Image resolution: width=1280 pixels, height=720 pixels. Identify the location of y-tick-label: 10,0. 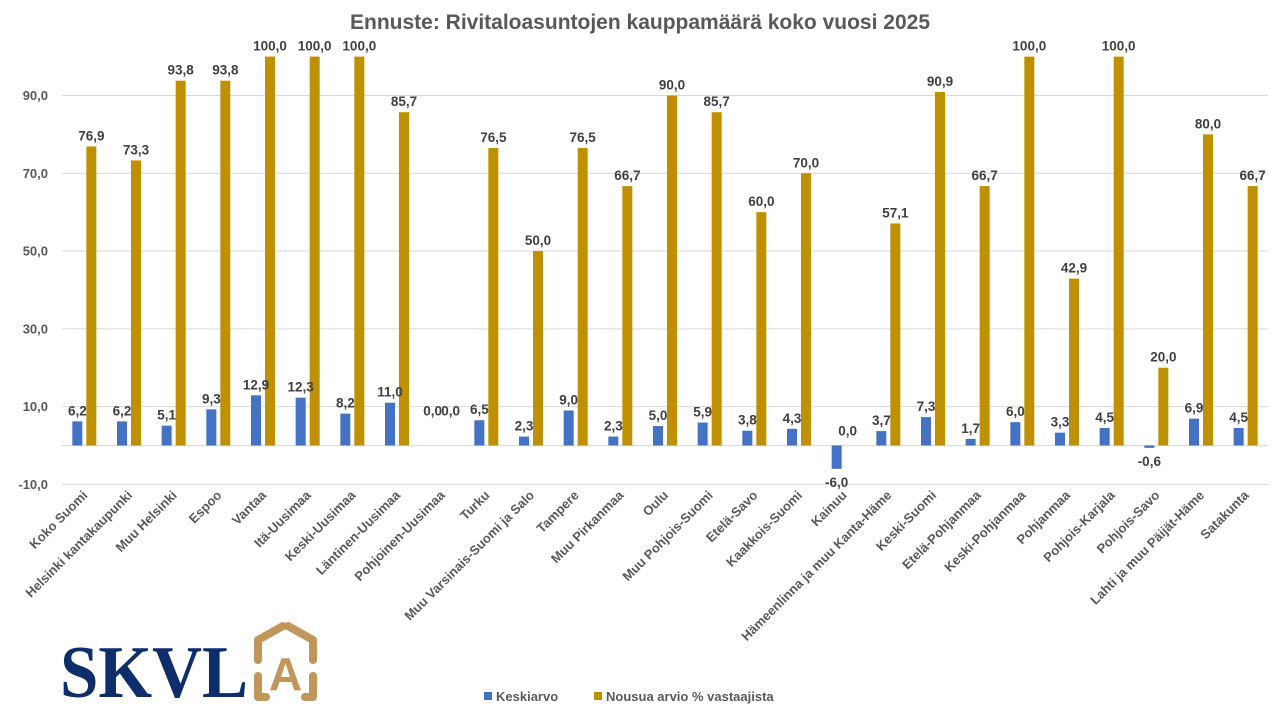
(35, 406).